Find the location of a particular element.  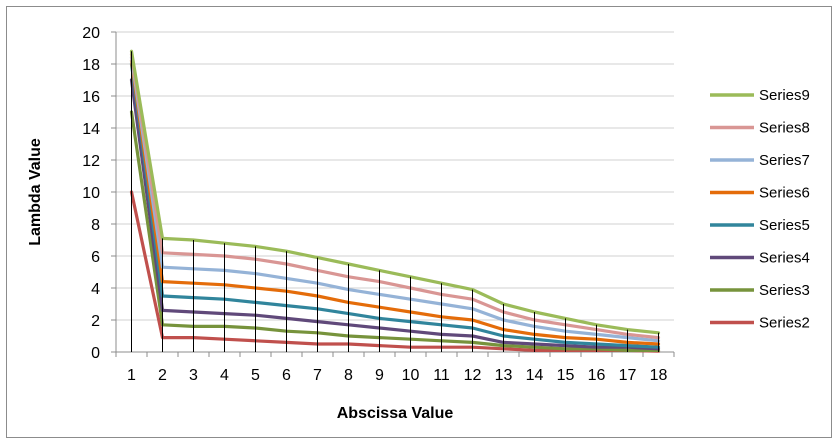

y-tick-label: 14 is located at coordinates (91, 129).